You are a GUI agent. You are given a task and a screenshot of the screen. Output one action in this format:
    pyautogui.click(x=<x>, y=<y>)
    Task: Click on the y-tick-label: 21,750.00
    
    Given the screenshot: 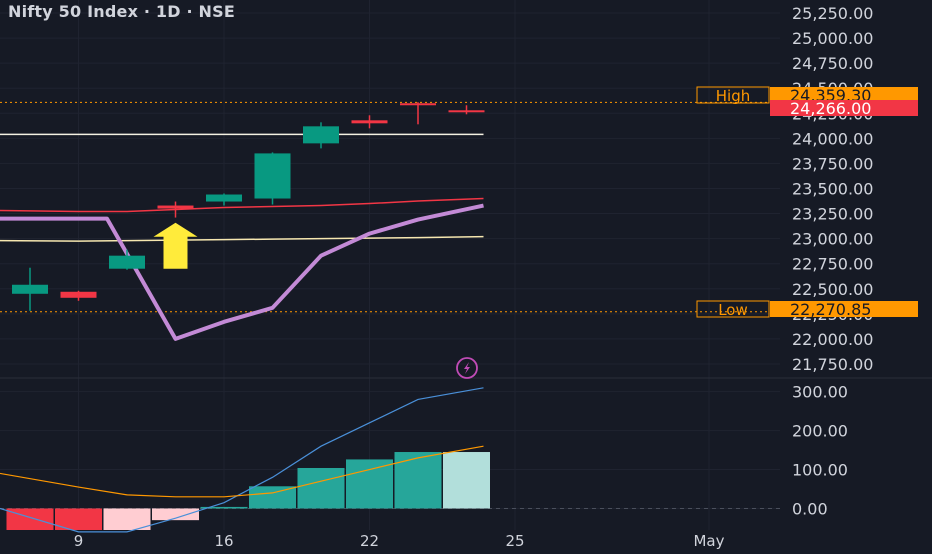 What is the action you would take?
    pyautogui.click(x=832, y=364)
    